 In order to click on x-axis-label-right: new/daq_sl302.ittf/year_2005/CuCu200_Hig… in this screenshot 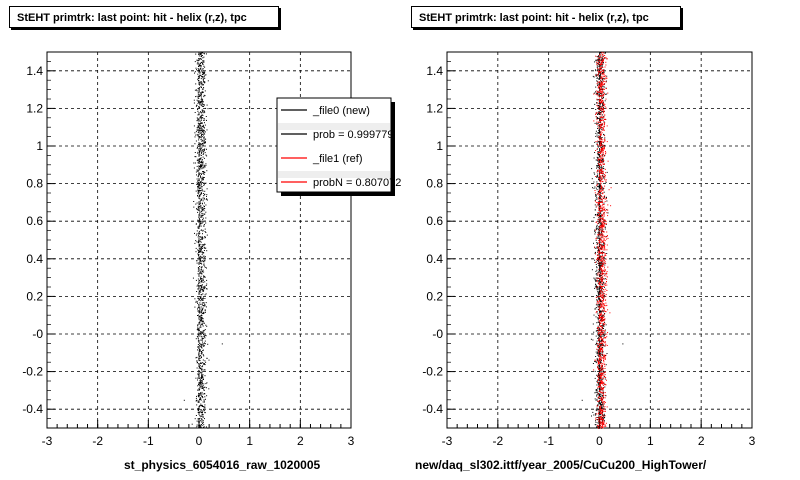, I will do `click(561, 465)`.